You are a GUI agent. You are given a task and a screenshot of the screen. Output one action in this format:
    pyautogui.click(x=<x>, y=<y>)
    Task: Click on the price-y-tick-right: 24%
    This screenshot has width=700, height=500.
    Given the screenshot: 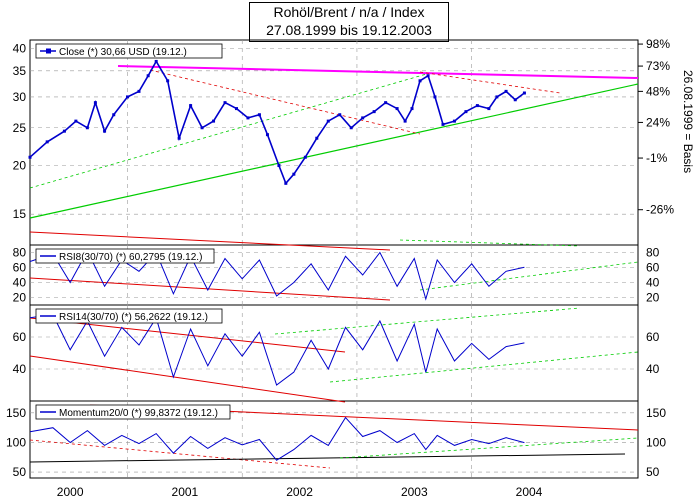 What is the action you would take?
    pyautogui.click(x=658, y=122)
    